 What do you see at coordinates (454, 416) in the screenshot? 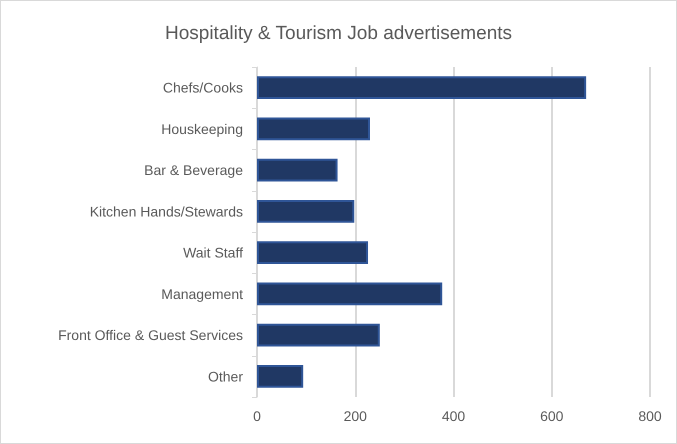
I see `x-tick-label: 400` at bounding box center [454, 416].